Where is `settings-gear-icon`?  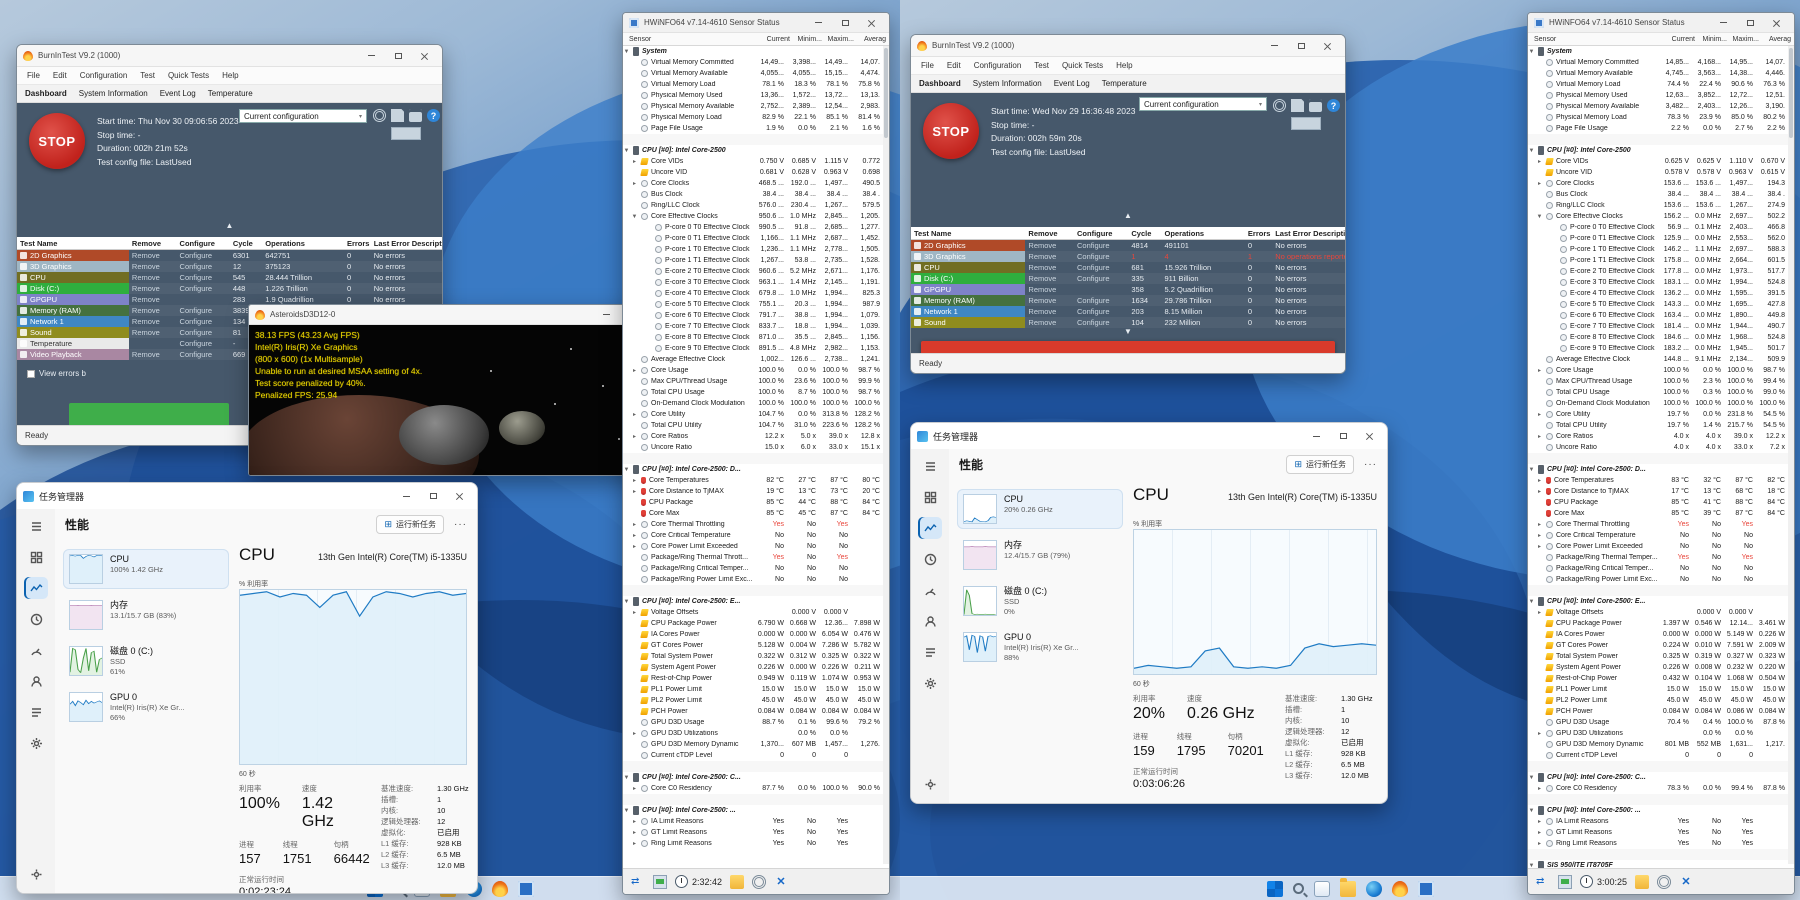
settings-gear-icon is located at coordinates (379, 115).